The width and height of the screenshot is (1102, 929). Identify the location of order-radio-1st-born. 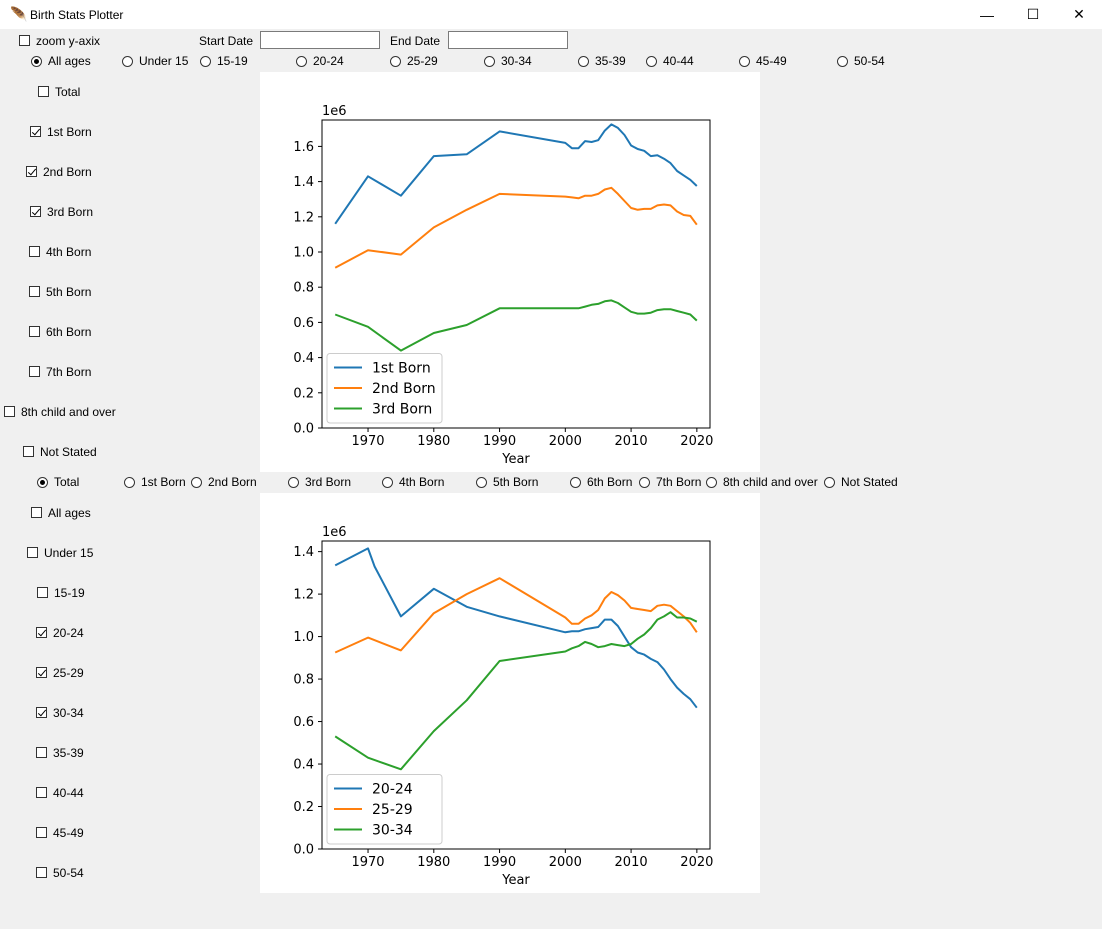
(129, 482).